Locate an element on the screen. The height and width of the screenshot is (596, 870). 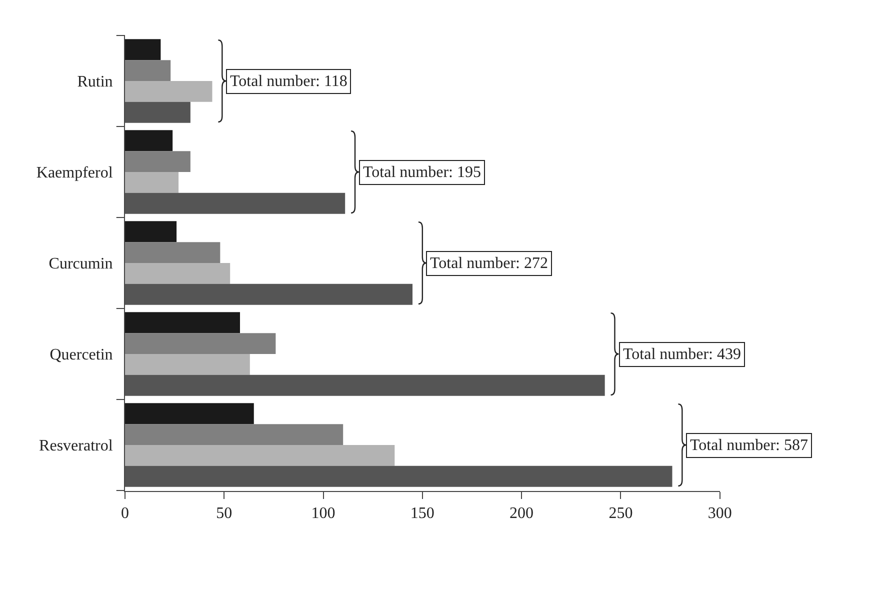
x-tick-label: 150 is located at coordinates (422, 513).